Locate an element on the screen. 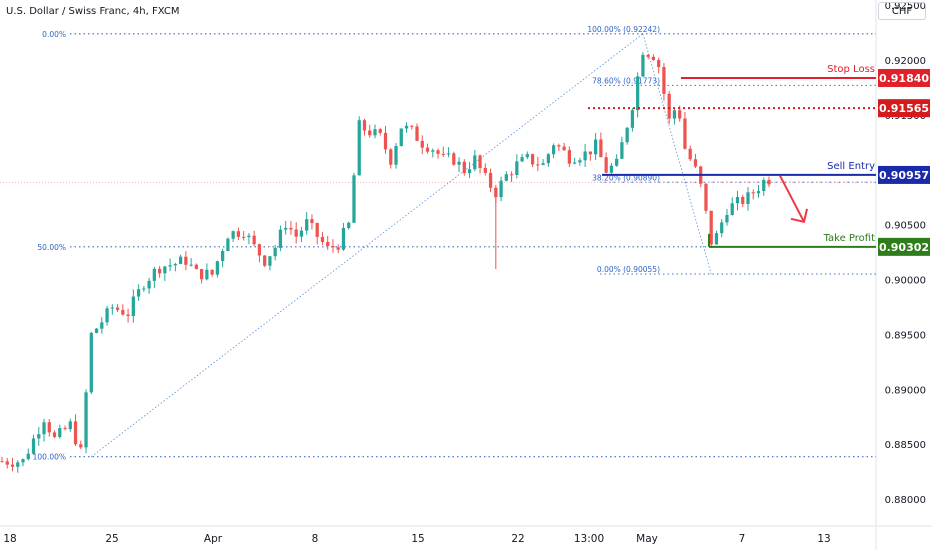 Image resolution: width=932 pixels, height=555 pixels. x-tick-label: 13 is located at coordinates (823, 539).